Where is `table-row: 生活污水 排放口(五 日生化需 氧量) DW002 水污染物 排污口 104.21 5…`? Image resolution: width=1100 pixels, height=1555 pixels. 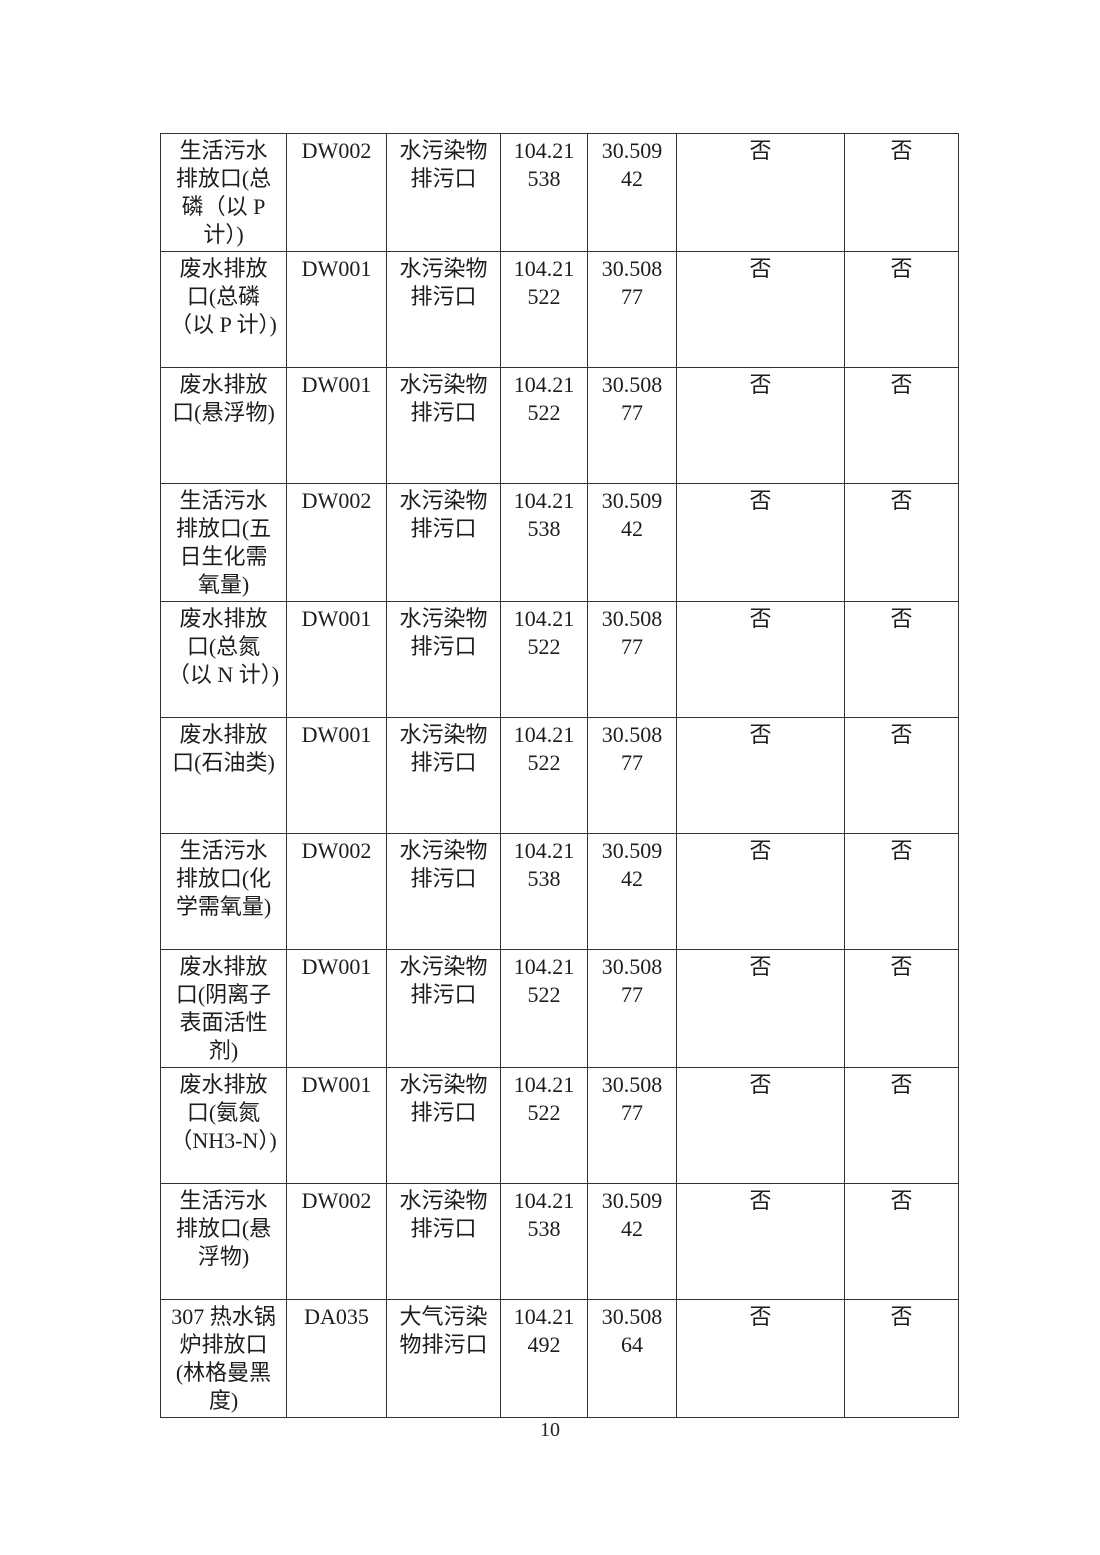
table-row: 生活污水 排放口(五 日生化需 氧量) DW002 水污染物 排污口 104.21 5… is located at coordinates (559, 542).